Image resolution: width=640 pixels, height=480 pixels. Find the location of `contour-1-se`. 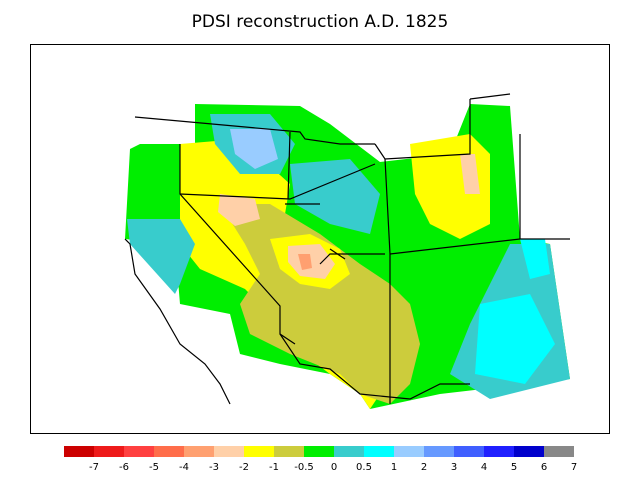

contour-1-se is located at coordinates (515, 339).